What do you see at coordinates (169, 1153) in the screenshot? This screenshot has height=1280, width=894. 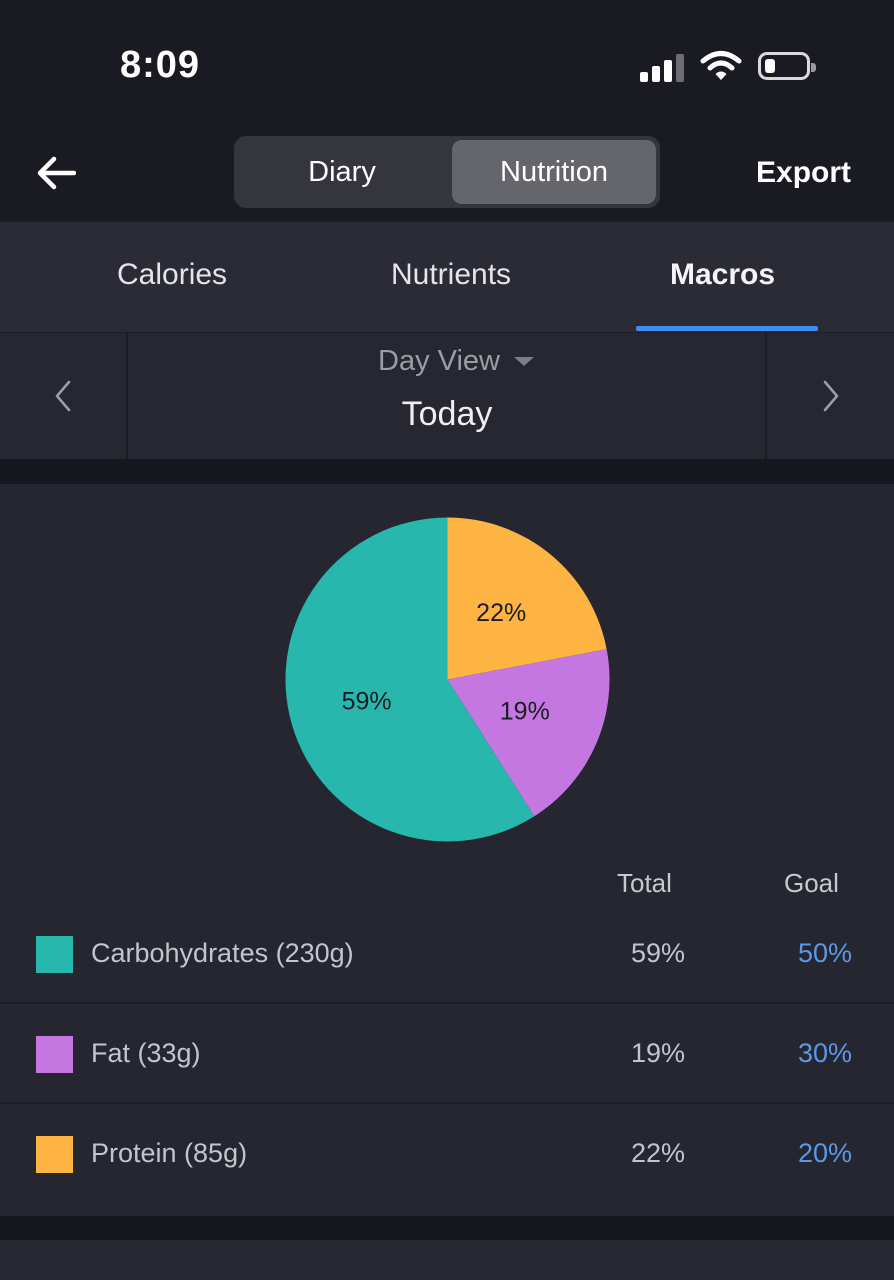 I see `macro-label: Protein (85g)` at bounding box center [169, 1153].